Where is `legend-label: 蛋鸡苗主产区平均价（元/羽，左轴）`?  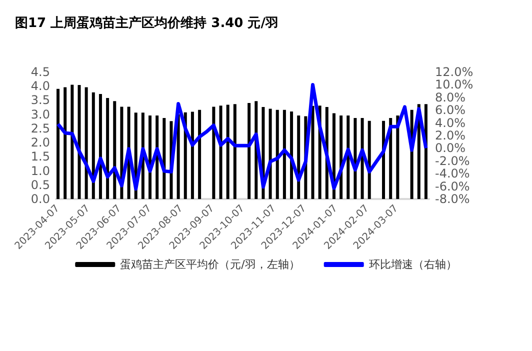
legend-label: 蛋鸡苗主产区平均价（元/羽，左轴） is located at coordinates (210, 264).